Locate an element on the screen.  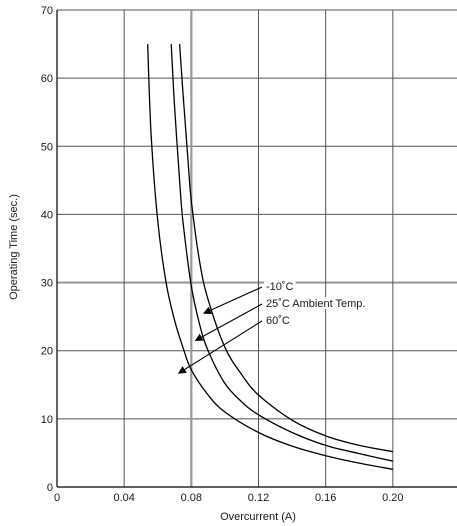
x-tick-label: 0.08 is located at coordinates (191, 498).